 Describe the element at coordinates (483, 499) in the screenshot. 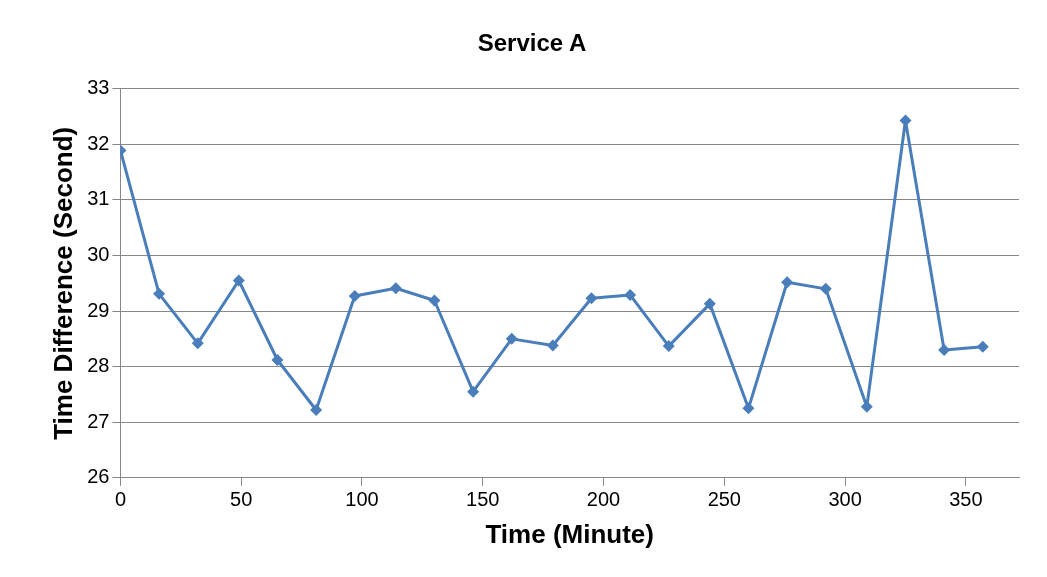

I see `x-tick-label: 150` at that location.